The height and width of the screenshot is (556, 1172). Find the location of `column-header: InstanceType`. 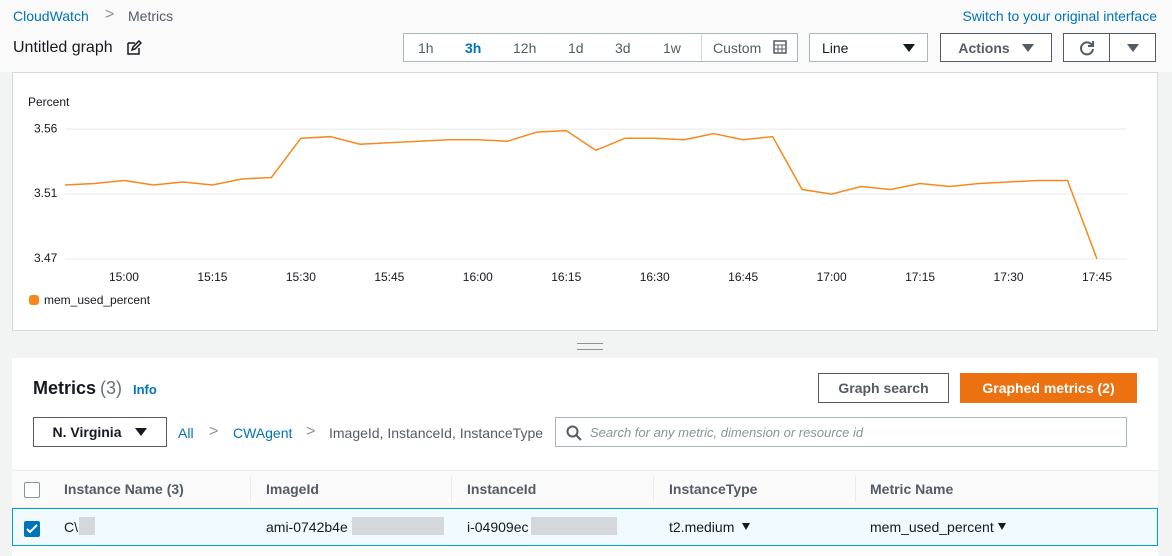

column-header: InstanceType is located at coordinates (713, 489).